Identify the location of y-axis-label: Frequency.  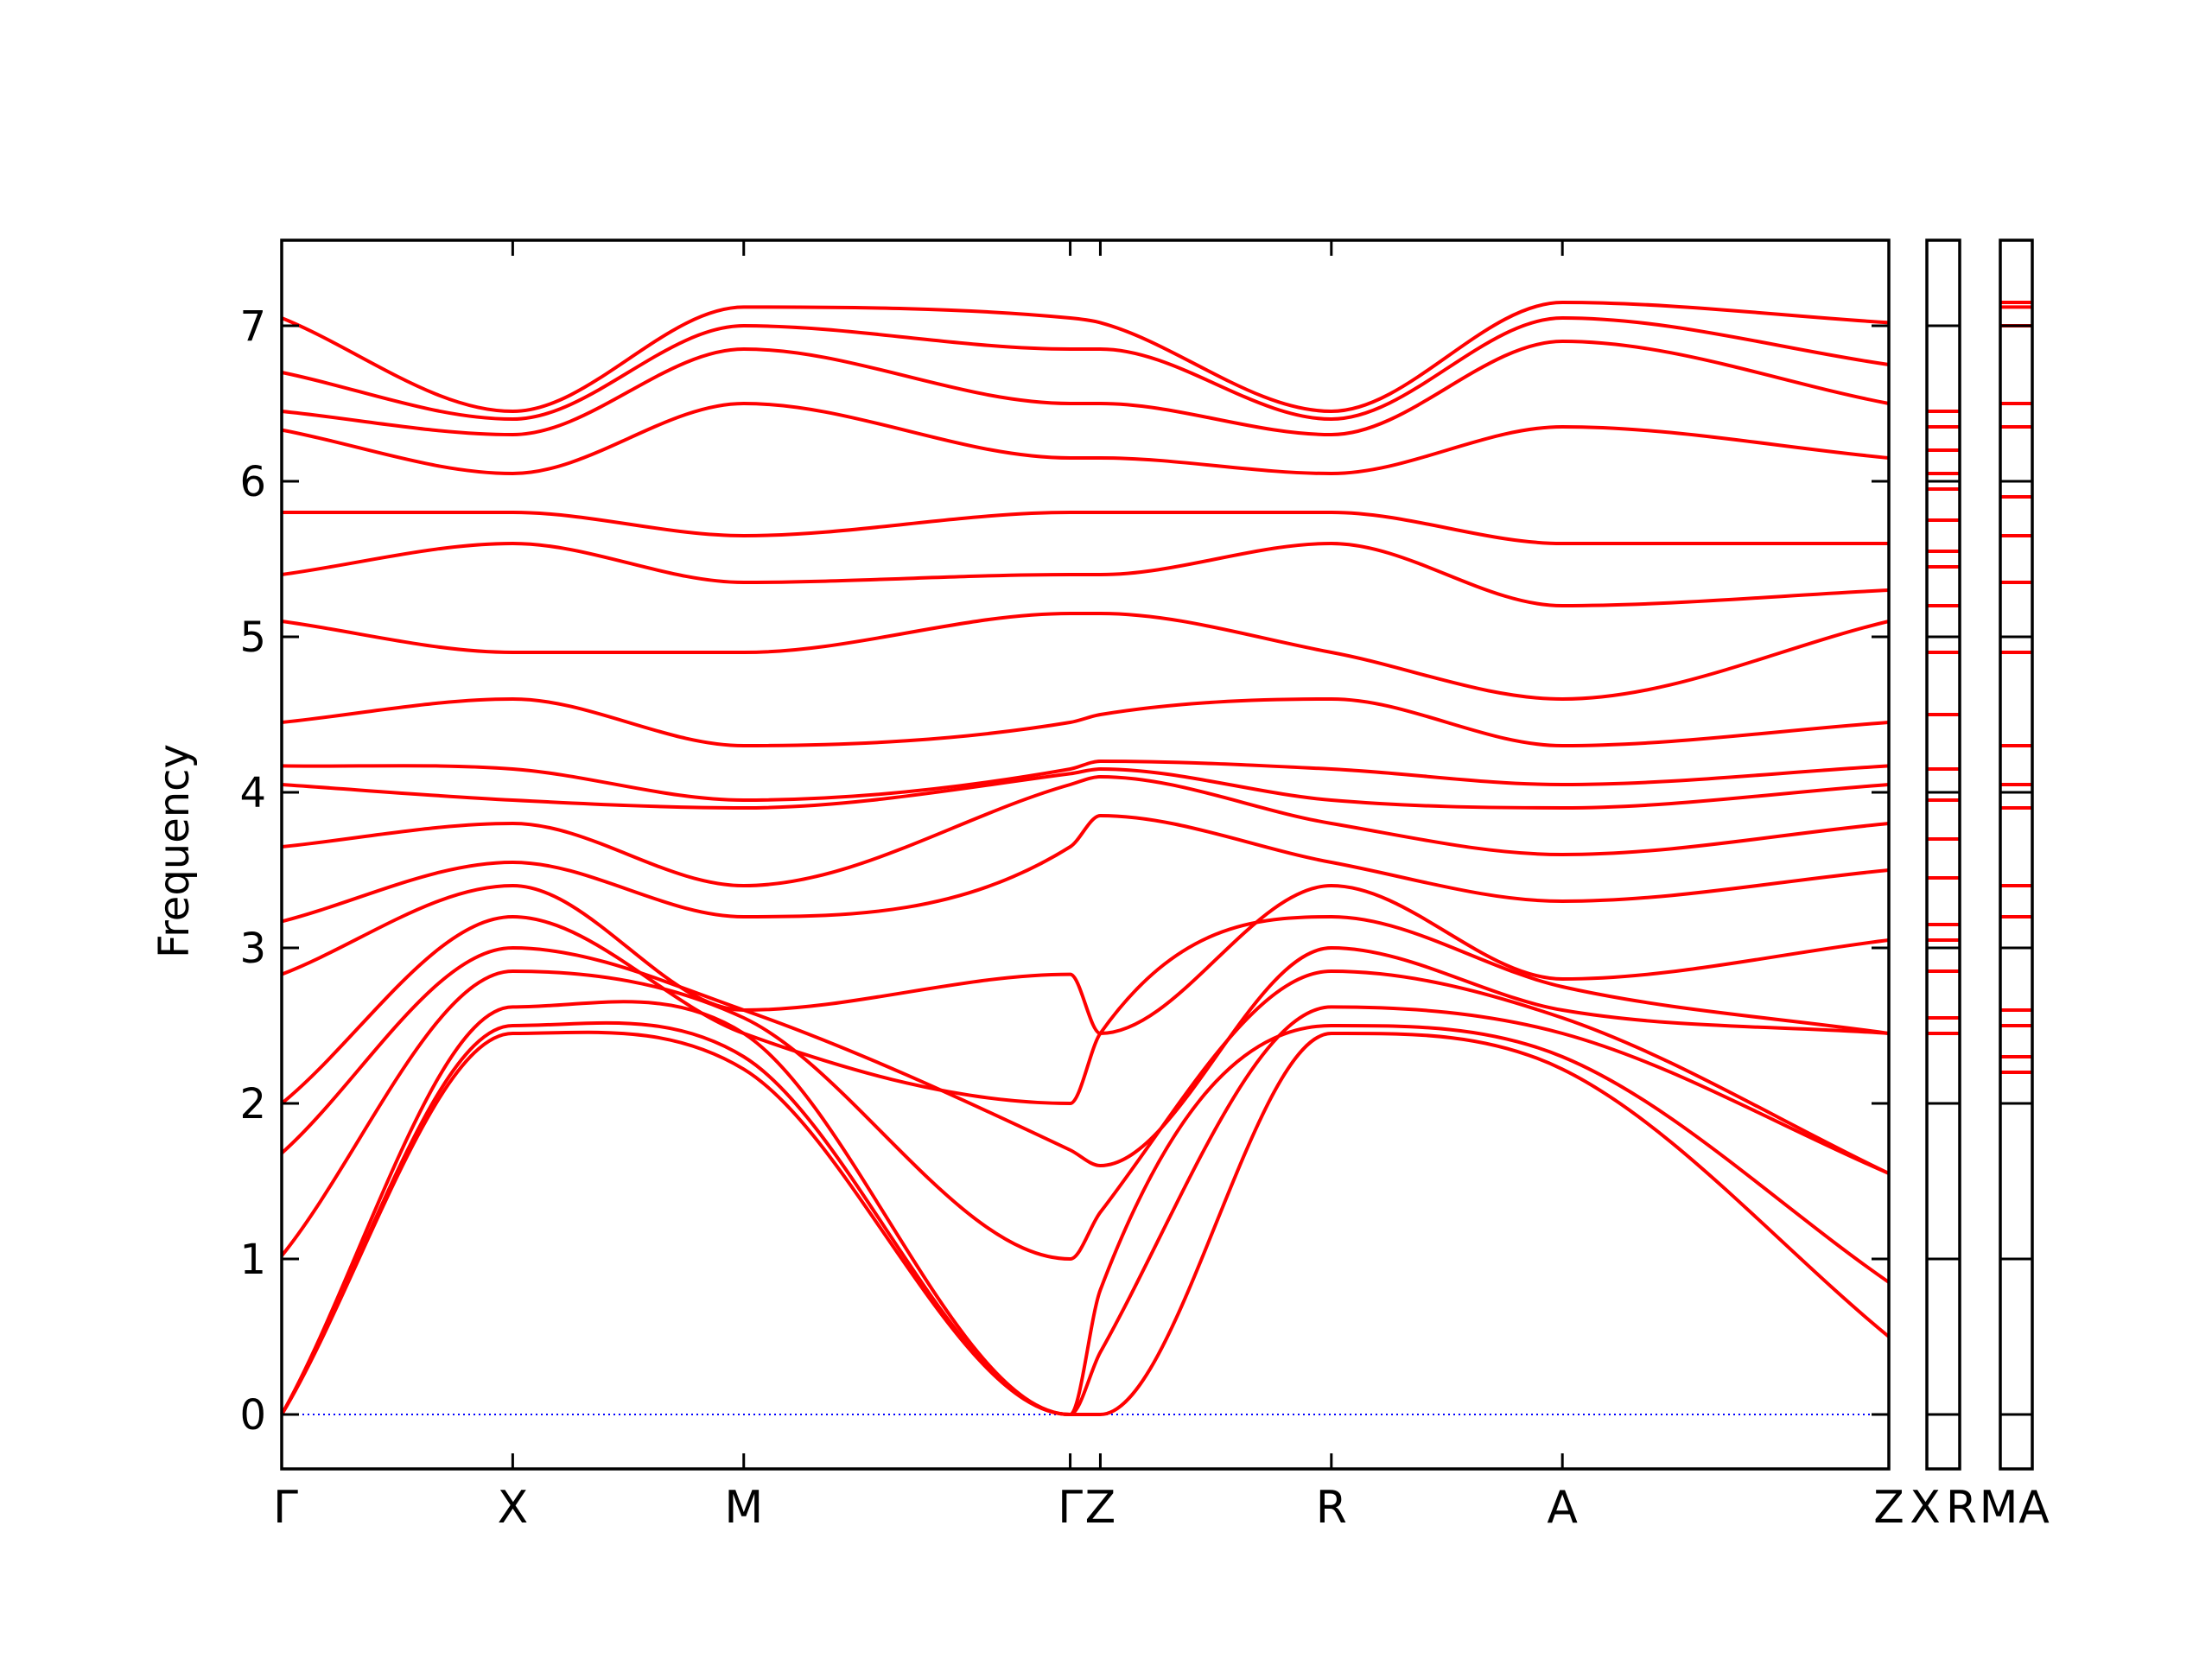
(174, 851).